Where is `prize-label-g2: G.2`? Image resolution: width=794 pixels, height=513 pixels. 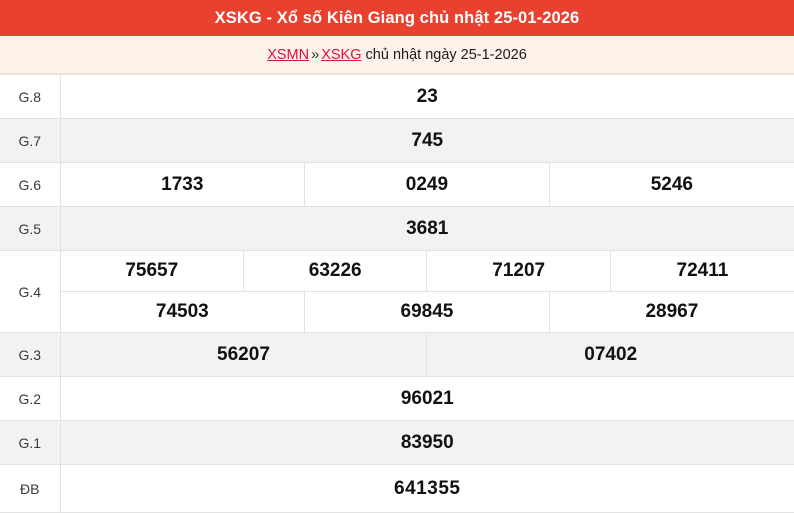 prize-label-g2: G.2 is located at coordinates (30, 398).